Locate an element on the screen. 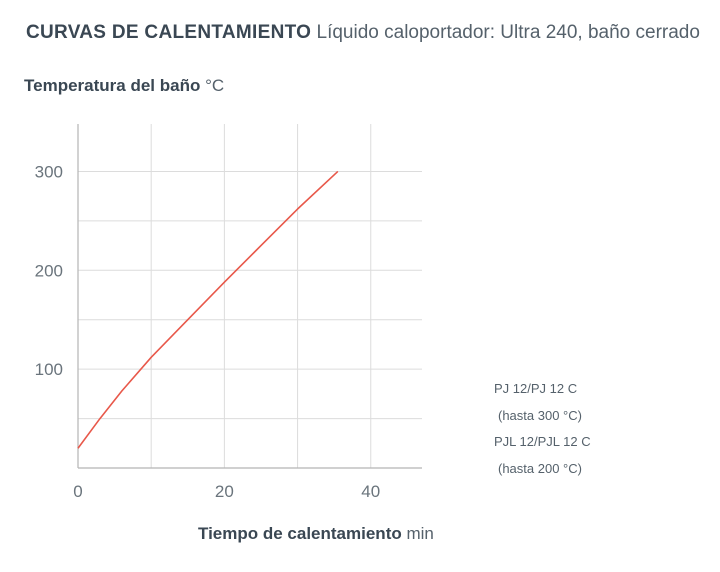 The width and height of the screenshot is (720, 572). x-axis-label: Tiempo de calentamiento min is located at coordinates (316, 534).